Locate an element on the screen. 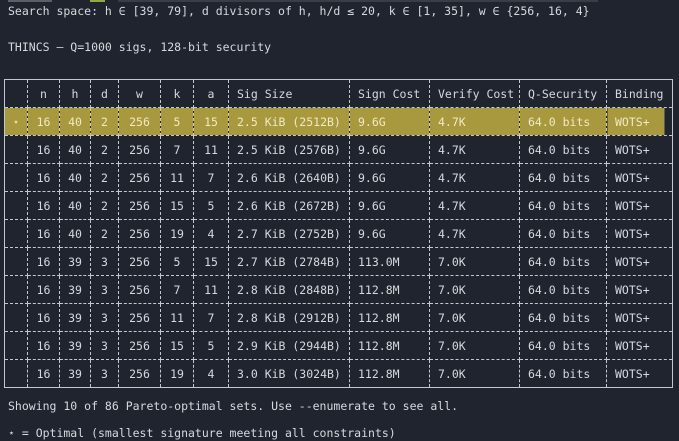 The height and width of the screenshot is (441, 679). table-cell: 2.7 KiB (2752B) is located at coordinates (289, 233).